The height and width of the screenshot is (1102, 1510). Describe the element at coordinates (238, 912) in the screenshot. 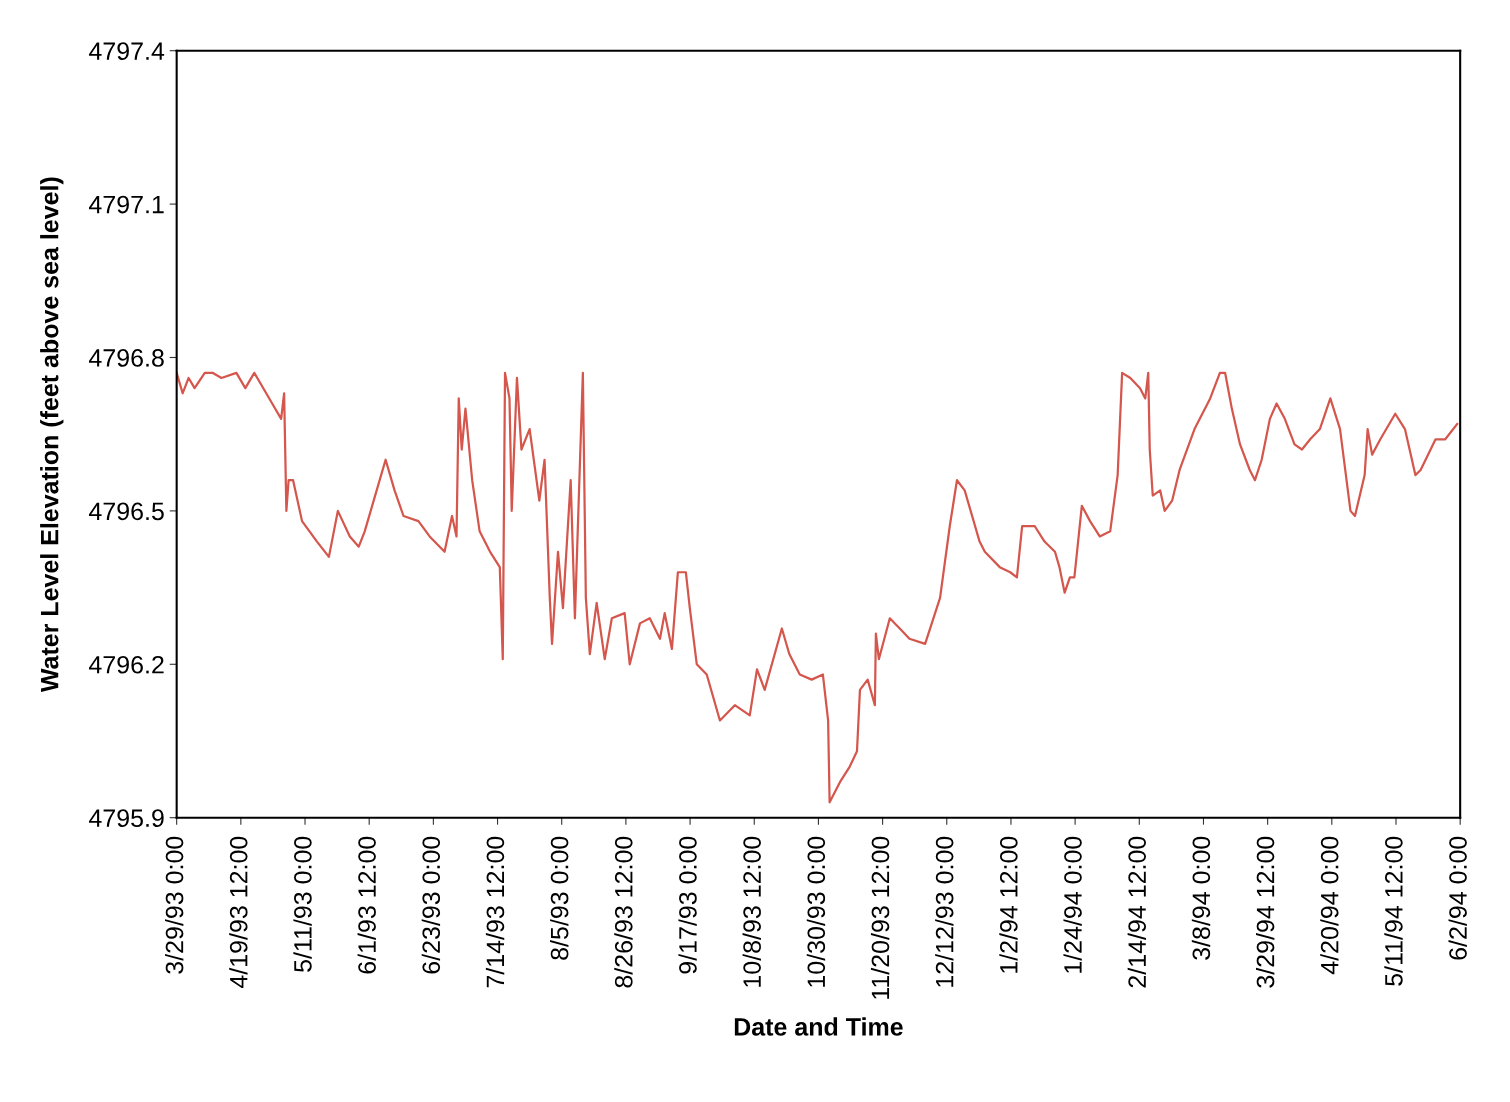

I see `x-tick-label: 4/19/93 12:00` at that location.